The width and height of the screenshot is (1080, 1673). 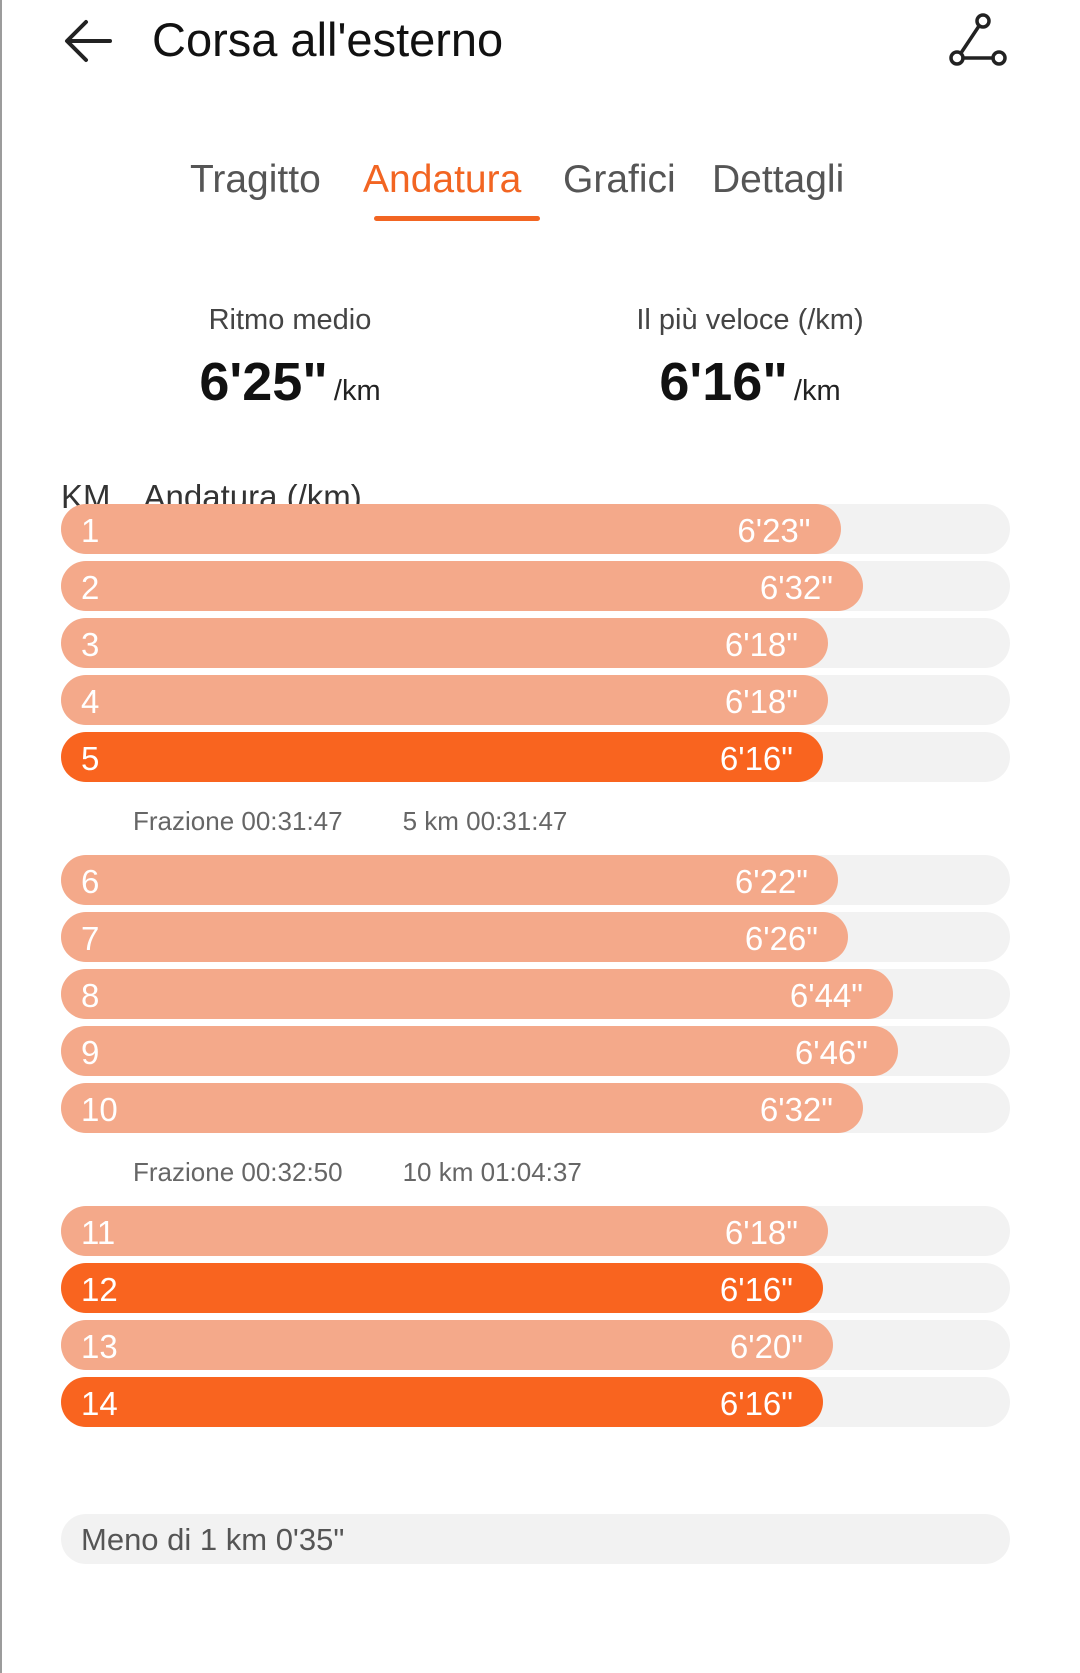 I want to click on lap-row: 13 6'20", so click(x=535, y=1345).